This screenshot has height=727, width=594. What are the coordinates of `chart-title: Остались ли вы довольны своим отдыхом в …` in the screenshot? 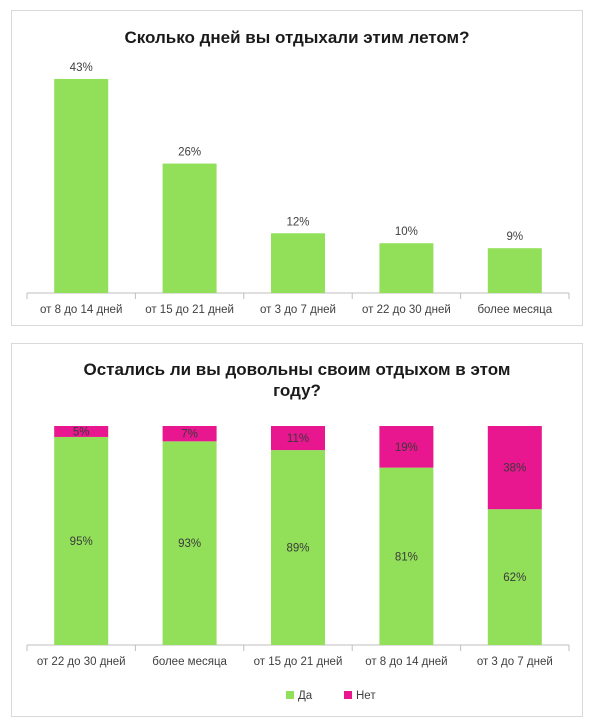 It's located at (297, 380).